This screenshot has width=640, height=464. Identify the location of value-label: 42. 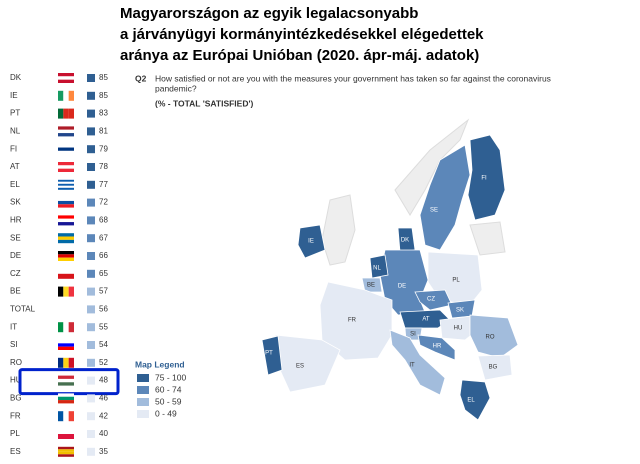
(103, 415).